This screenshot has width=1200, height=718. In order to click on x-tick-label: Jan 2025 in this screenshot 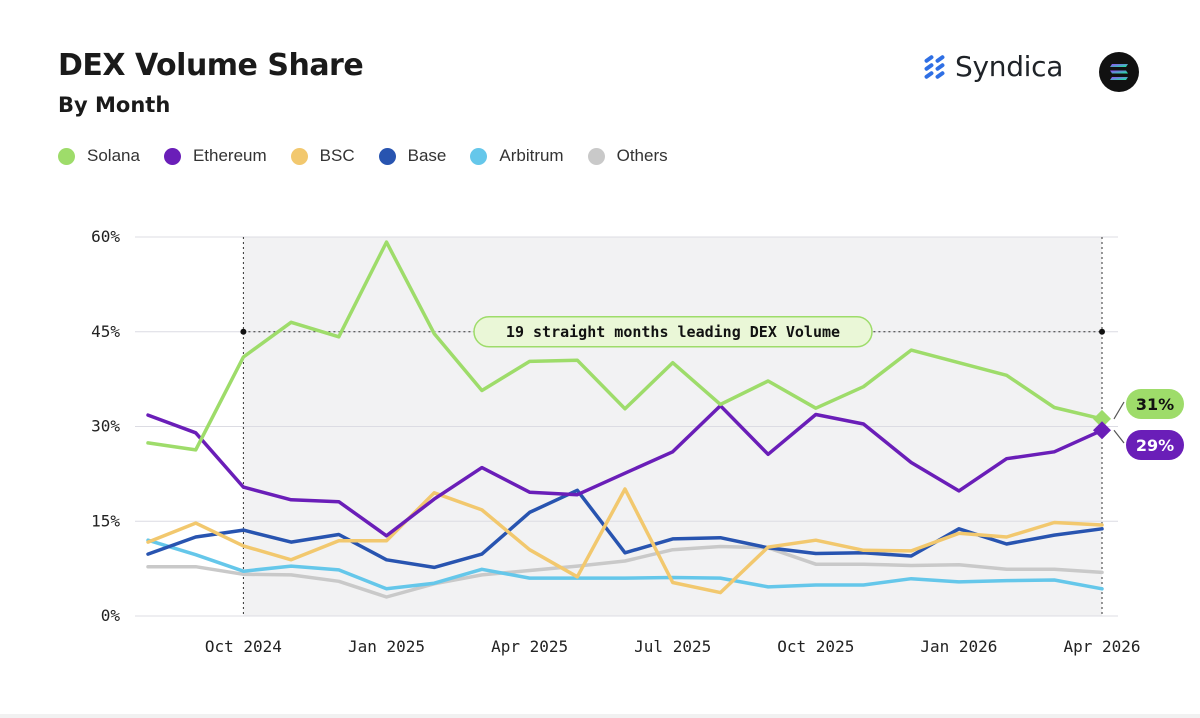, I will do `click(386, 646)`.